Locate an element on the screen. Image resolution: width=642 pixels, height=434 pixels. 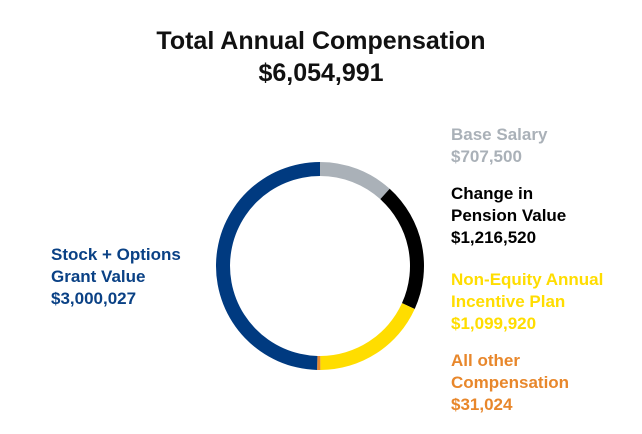
donut-slice-base is located at coordinates (355, 181).